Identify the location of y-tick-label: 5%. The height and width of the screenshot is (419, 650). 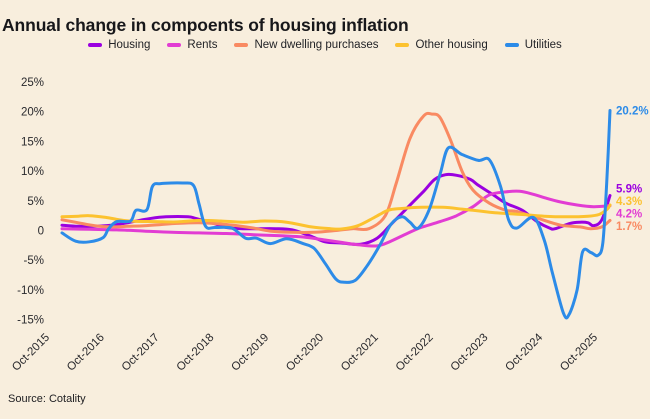
(35, 202).